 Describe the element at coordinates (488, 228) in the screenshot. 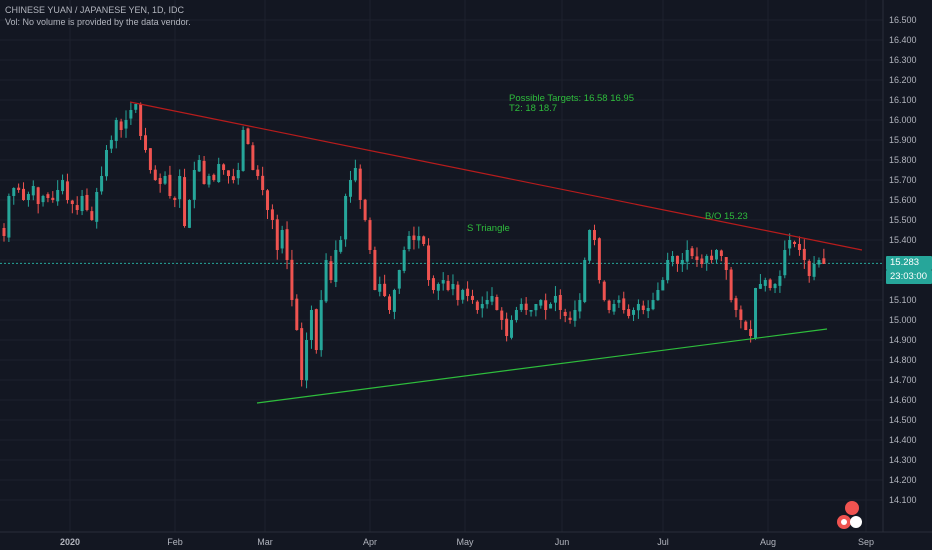

I see `triangle-label: S Triangle` at that location.